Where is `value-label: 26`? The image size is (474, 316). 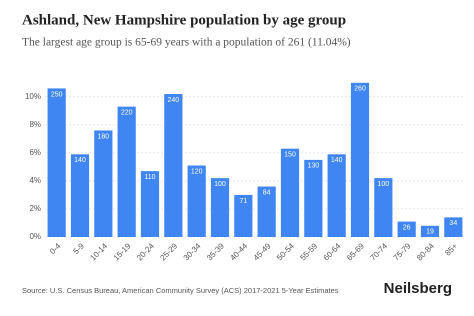
value-label: 26 is located at coordinates (407, 227).